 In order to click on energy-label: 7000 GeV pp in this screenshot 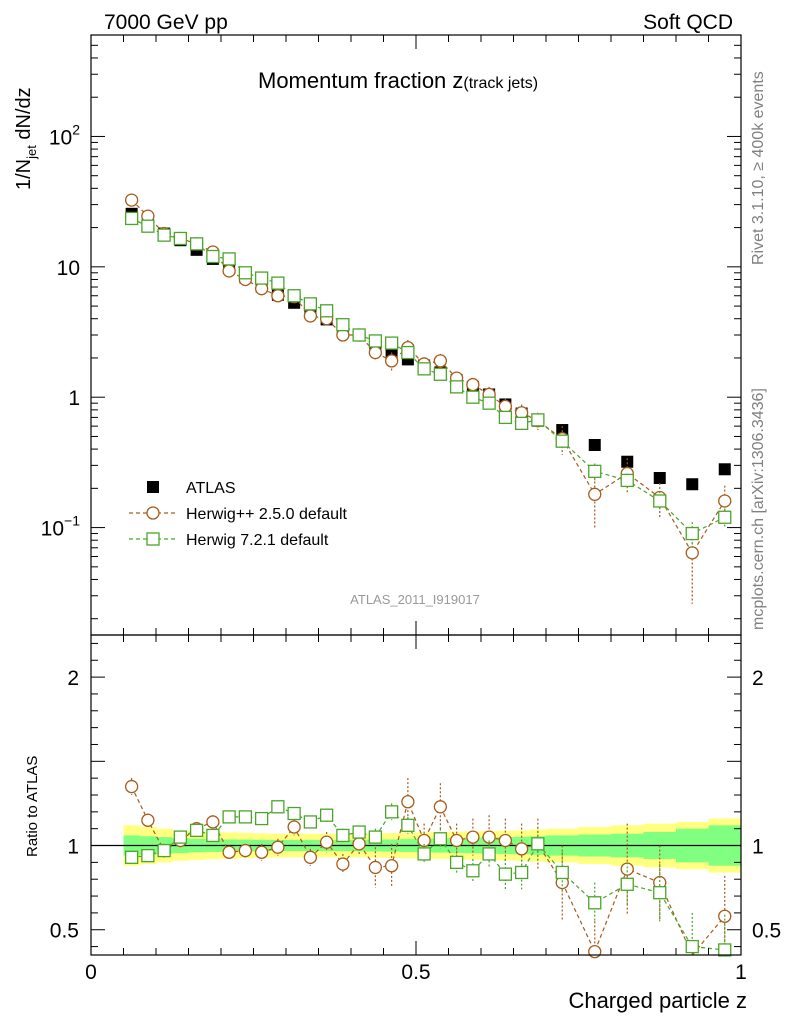, I will do `click(166, 22)`.